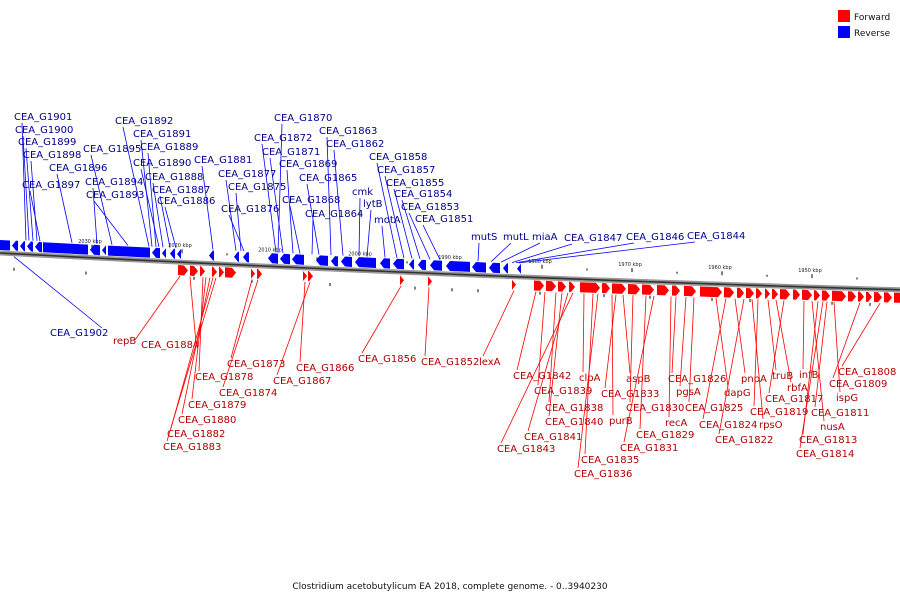 The height and width of the screenshot is (600, 900). I want to click on gene-label-cea-g1897: CEA_G1897, so click(51, 185).